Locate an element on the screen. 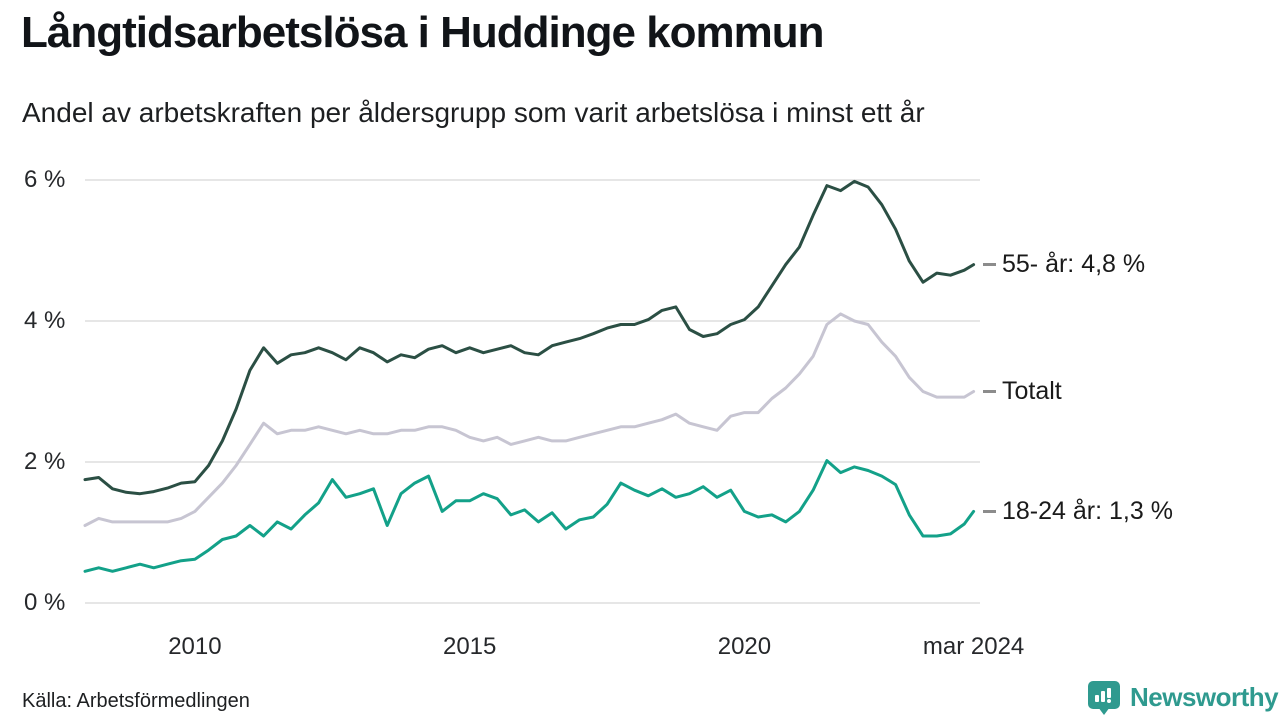 This screenshot has width=1280, height=720. y-tick-label-2: 2 % is located at coordinates (45, 461).